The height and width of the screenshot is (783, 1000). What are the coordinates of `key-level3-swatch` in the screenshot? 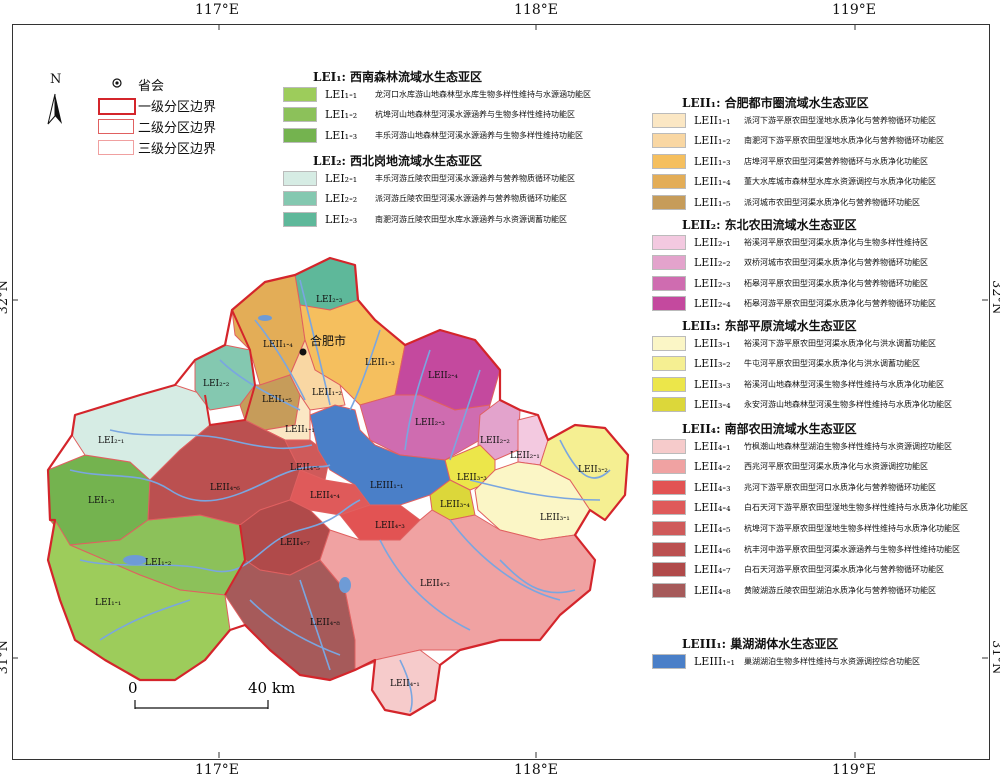 It's located at (116, 147).